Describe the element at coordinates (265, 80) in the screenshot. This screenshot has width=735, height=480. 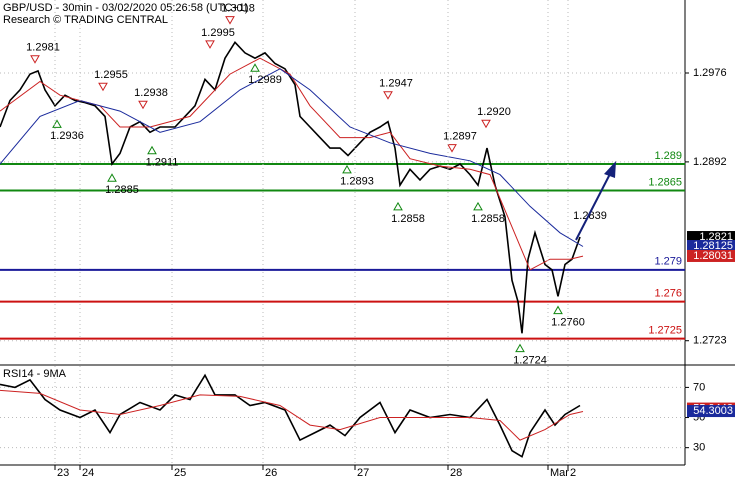
I see `annotation-label: 1.2989` at that location.